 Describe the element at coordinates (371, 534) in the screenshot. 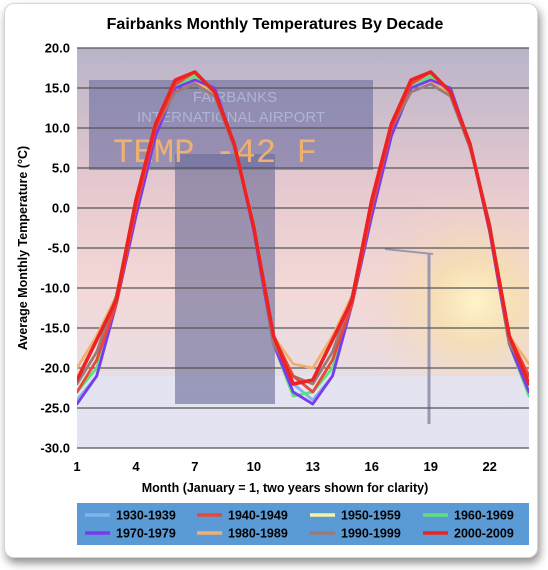

I see `legend-label: 1990-1999` at that location.